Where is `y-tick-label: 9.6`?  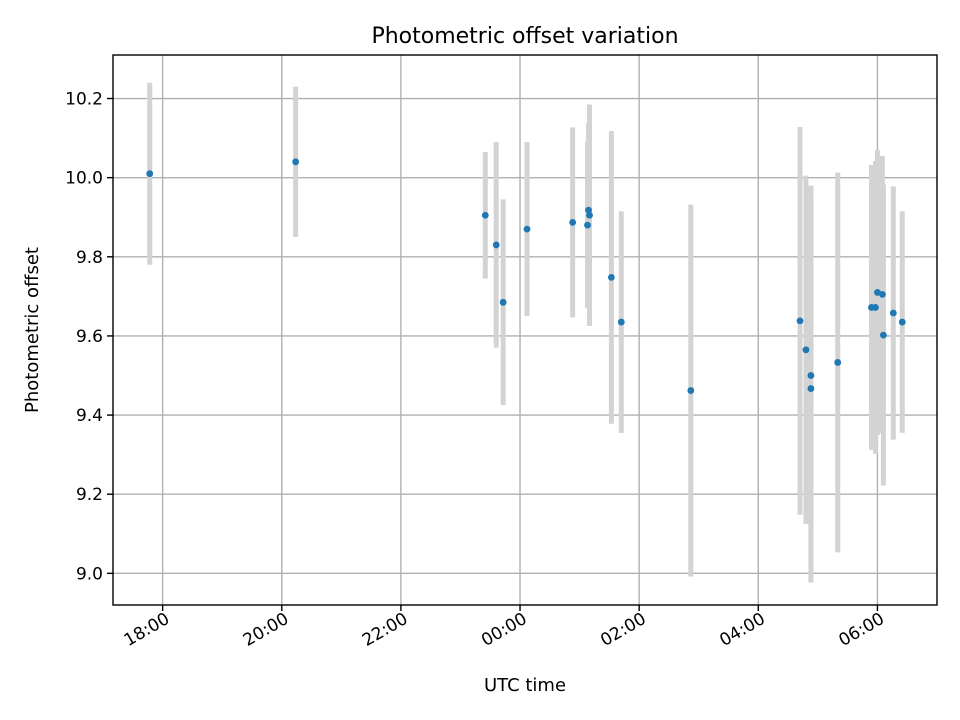 y-tick-label: 9.6 is located at coordinates (89, 337).